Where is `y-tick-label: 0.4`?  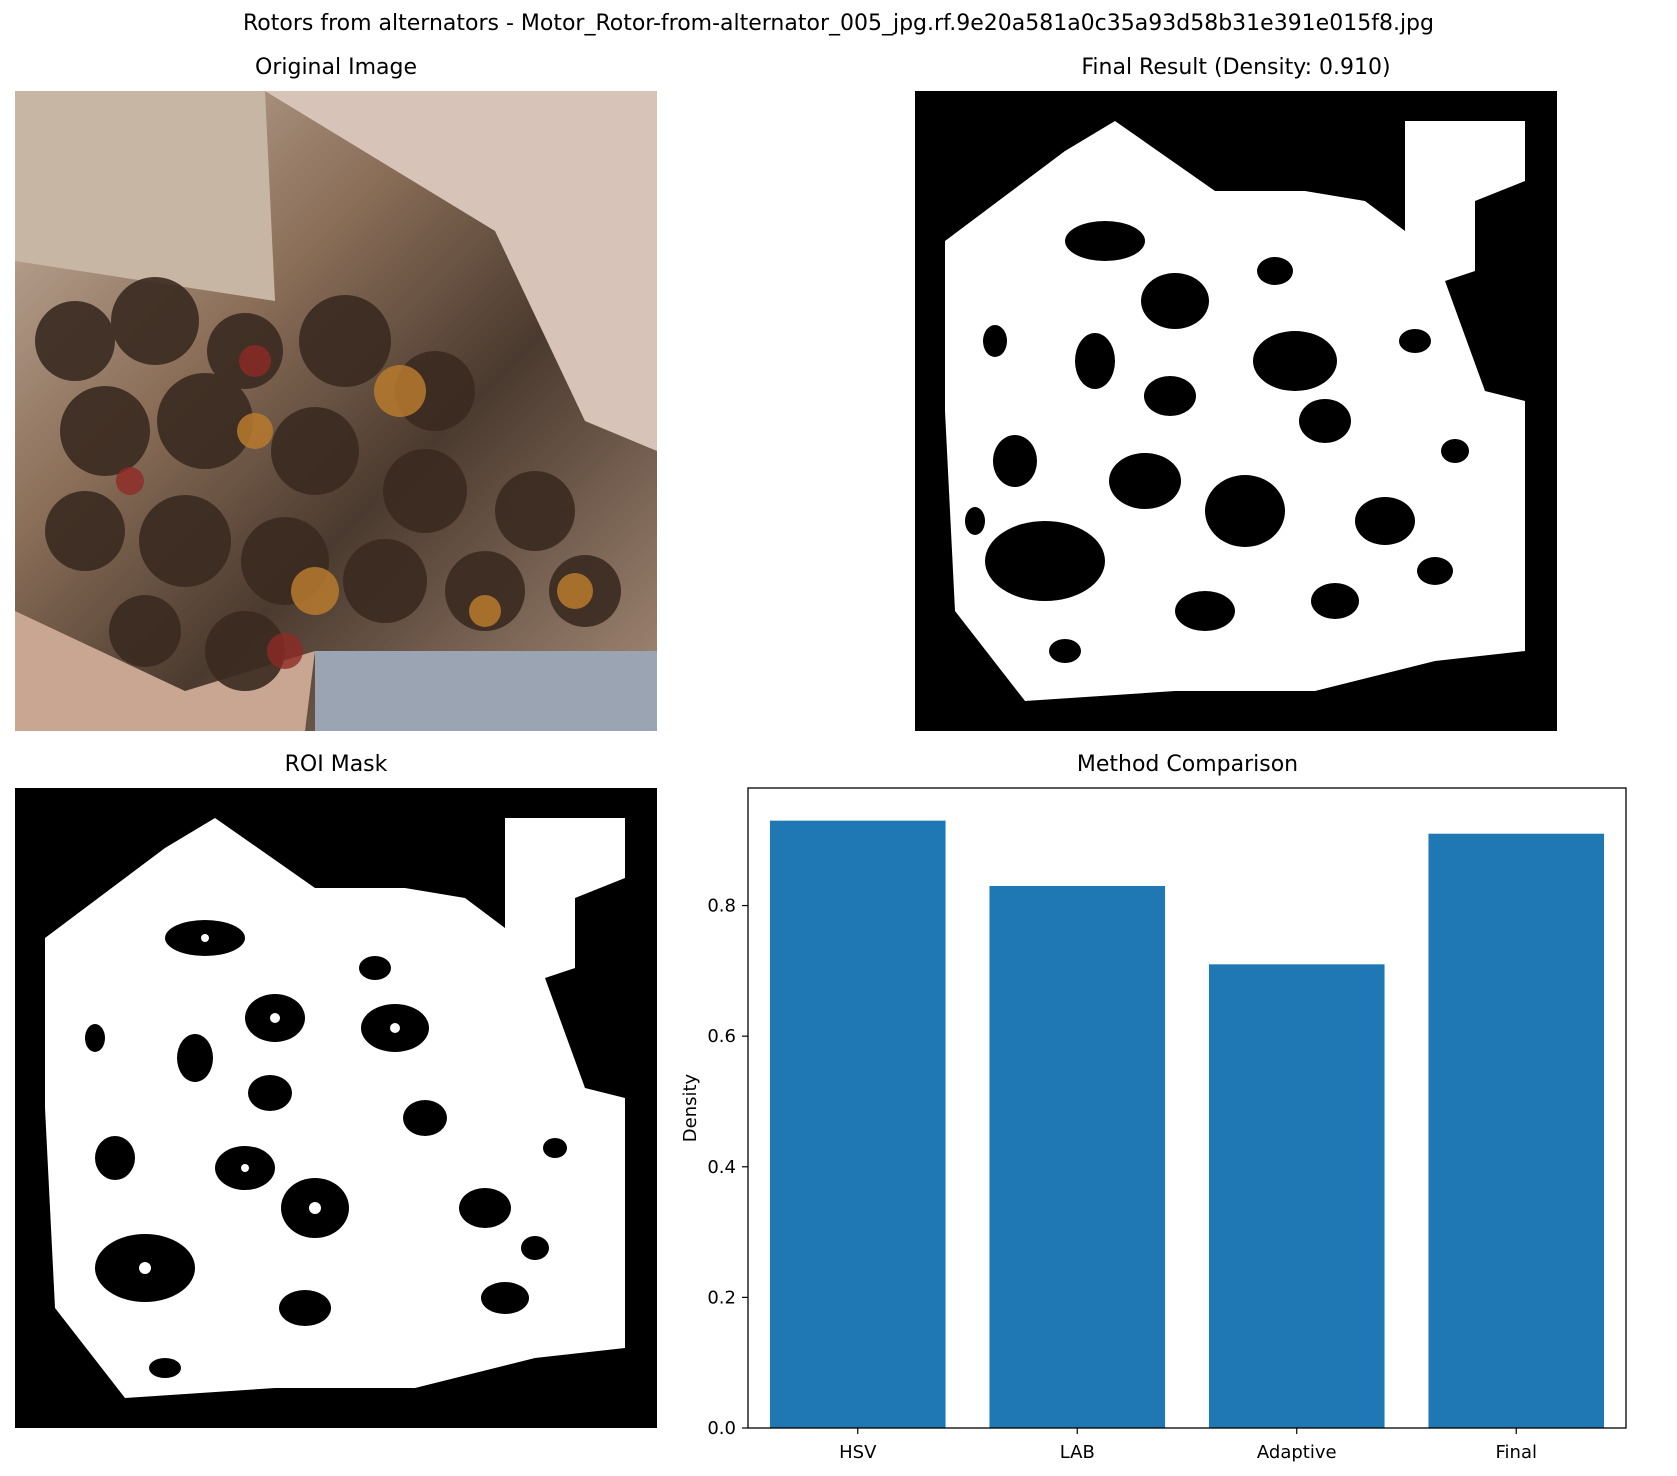
y-tick-label: 0.4 is located at coordinates (721, 1167).